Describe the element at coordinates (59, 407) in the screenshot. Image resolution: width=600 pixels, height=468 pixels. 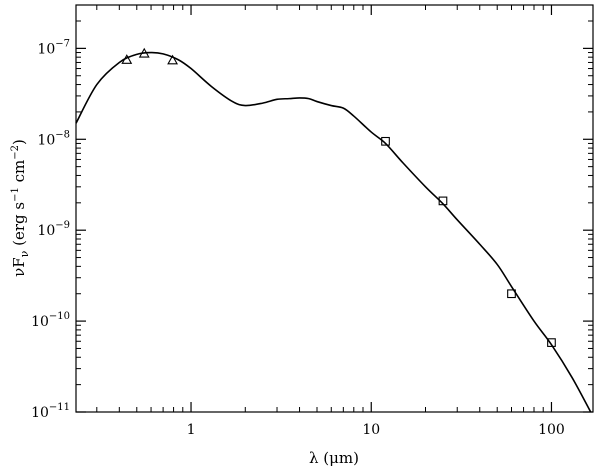
I see `y-tick-exponent: −11` at that location.